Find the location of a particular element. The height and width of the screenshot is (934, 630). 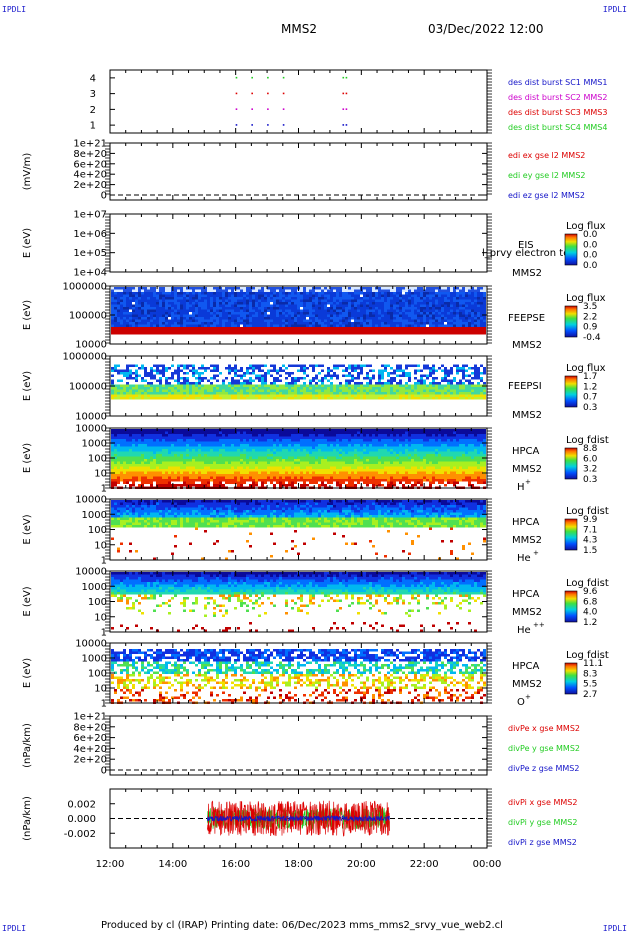

feepse-spacecraft-label: MMS2 is located at coordinates (527, 345).